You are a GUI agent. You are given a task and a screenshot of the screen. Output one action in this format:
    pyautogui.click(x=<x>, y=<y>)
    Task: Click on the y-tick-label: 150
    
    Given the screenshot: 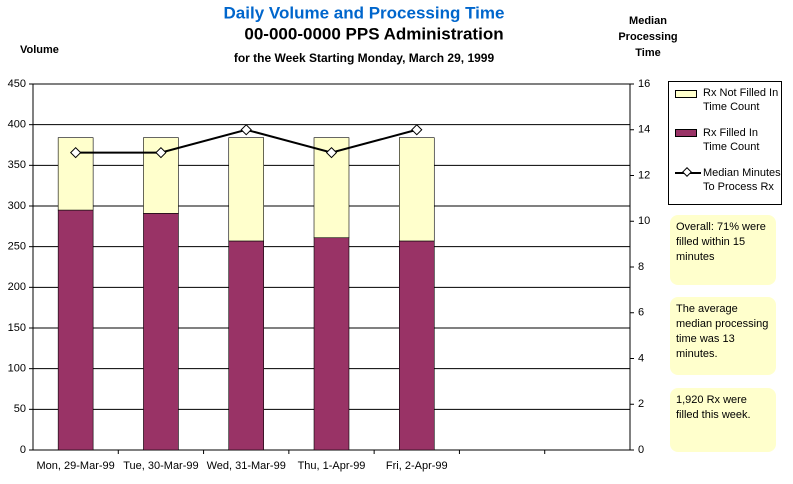 What is the action you would take?
    pyautogui.click(x=17, y=328)
    